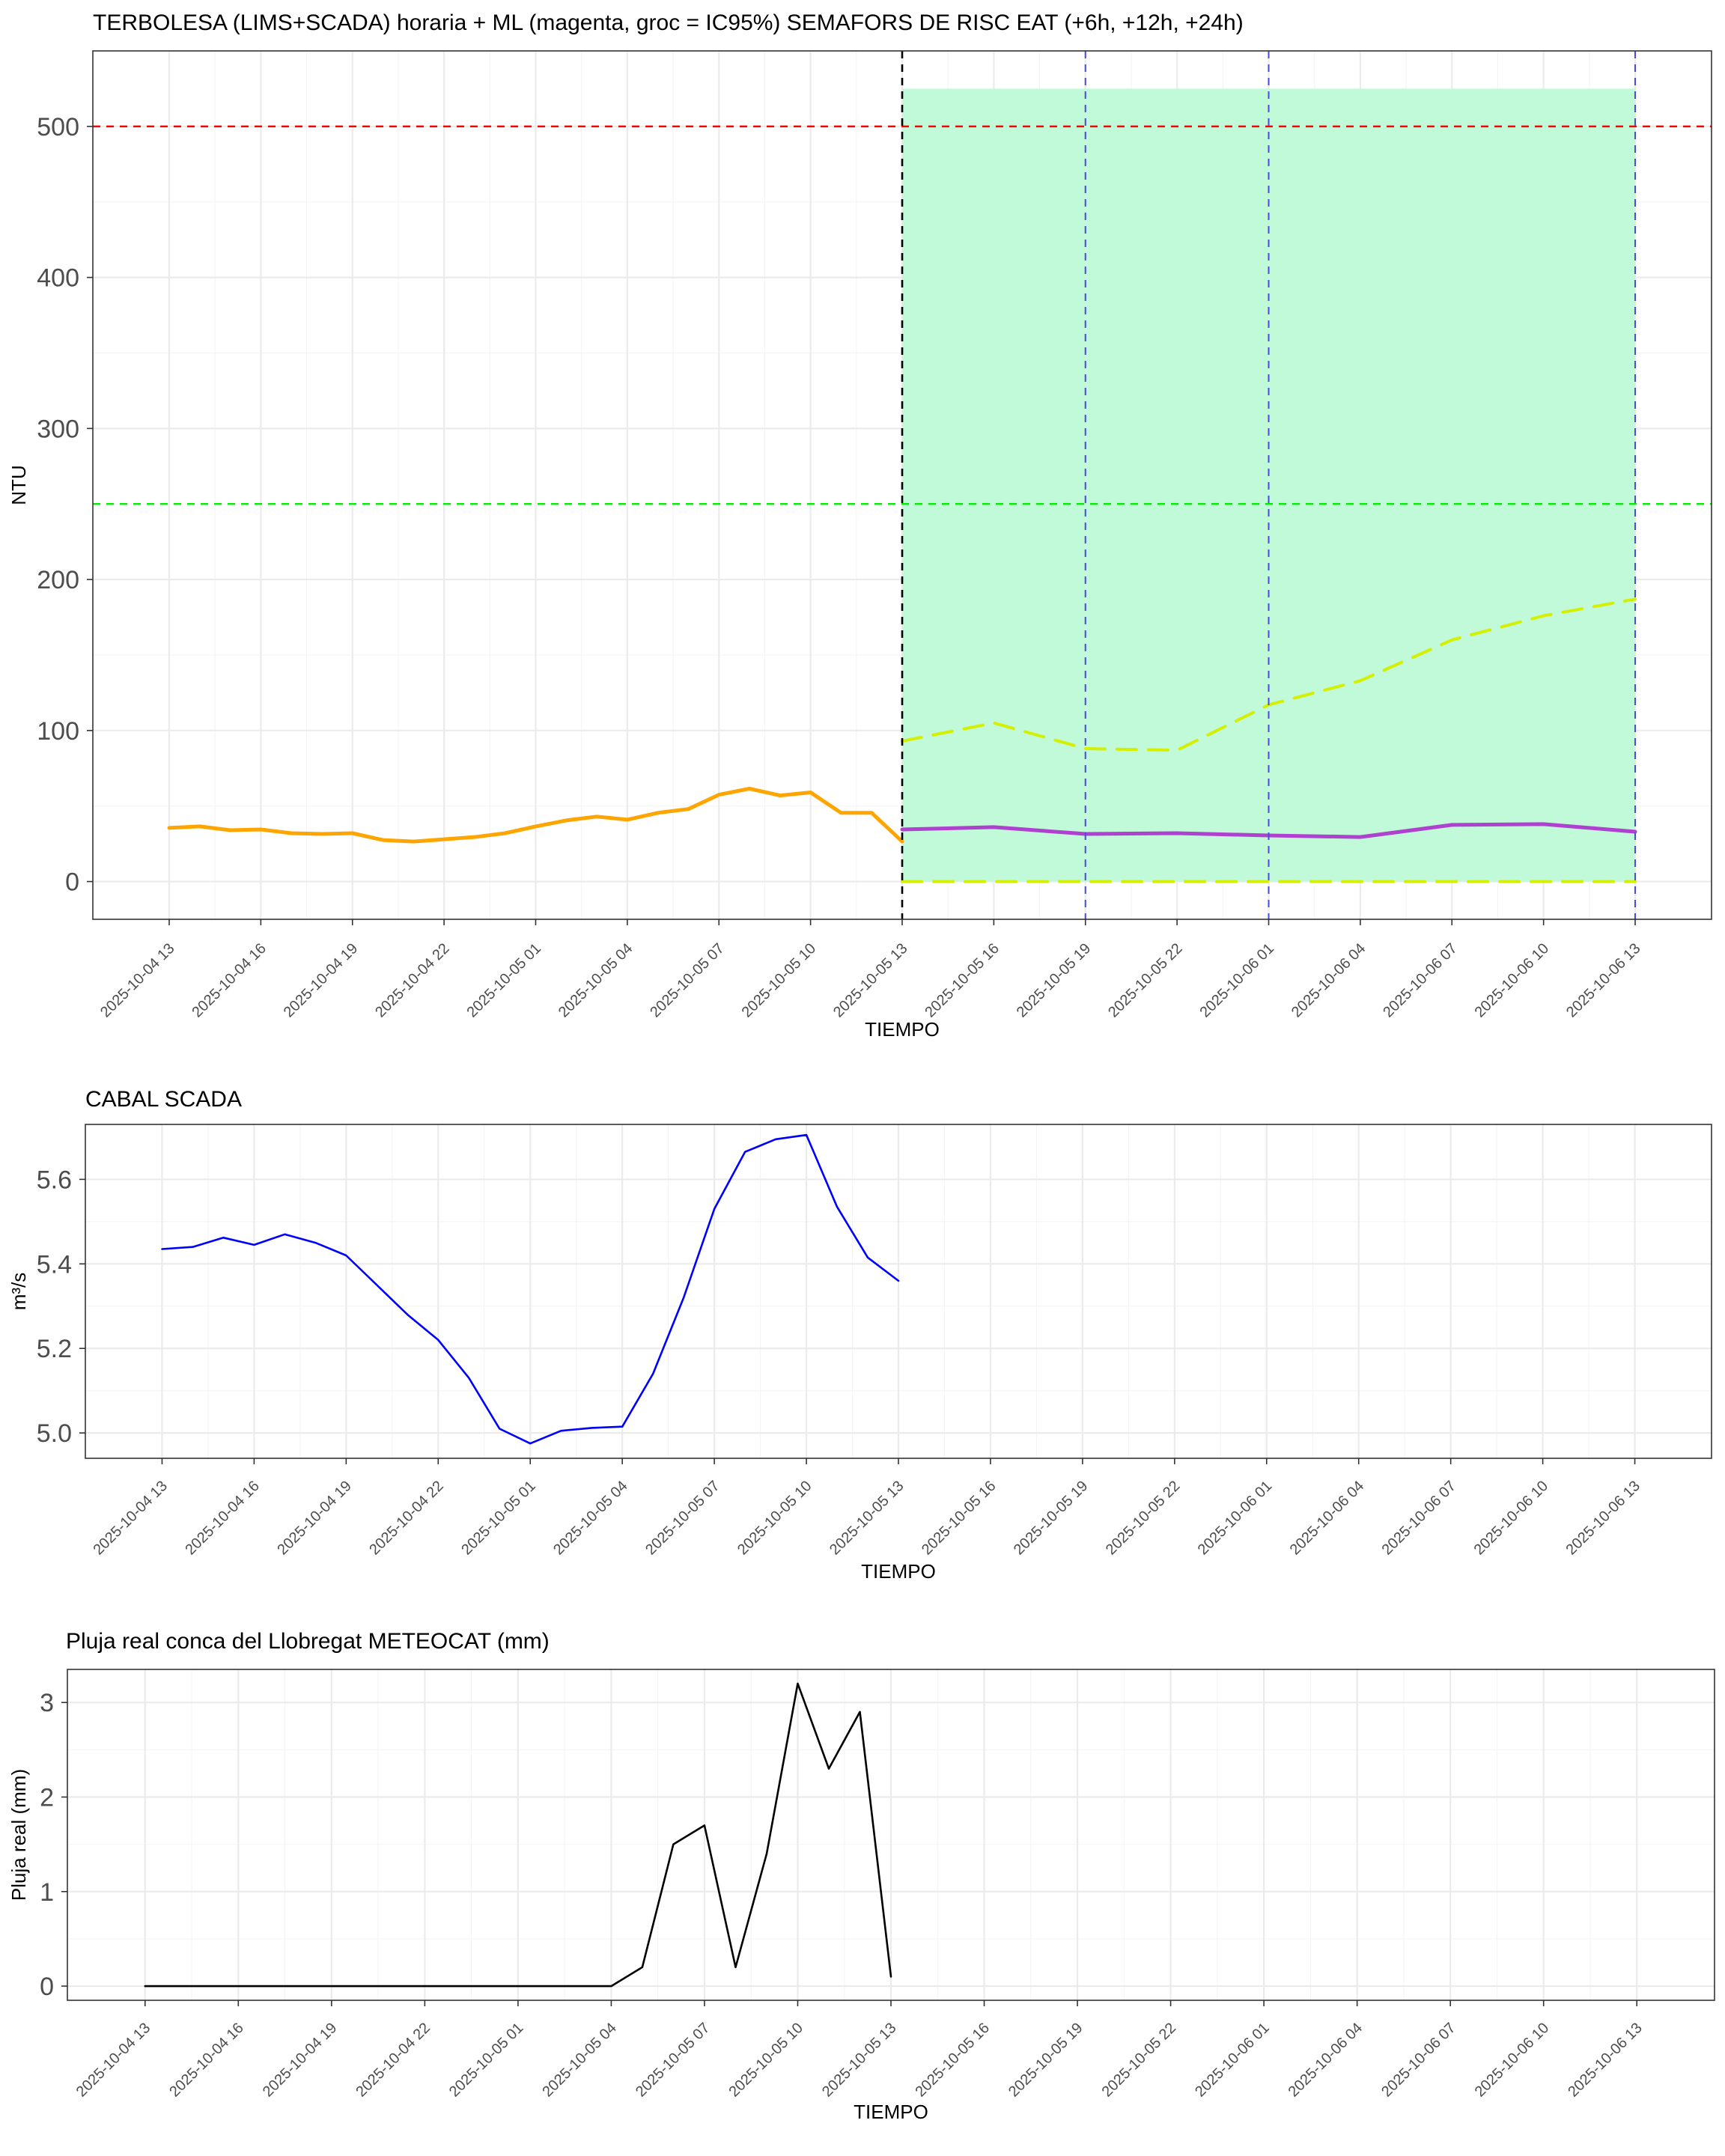  Describe the element at coordinates (58, 580) in the screenshot. I see `y-tick-label: 200` at that location.